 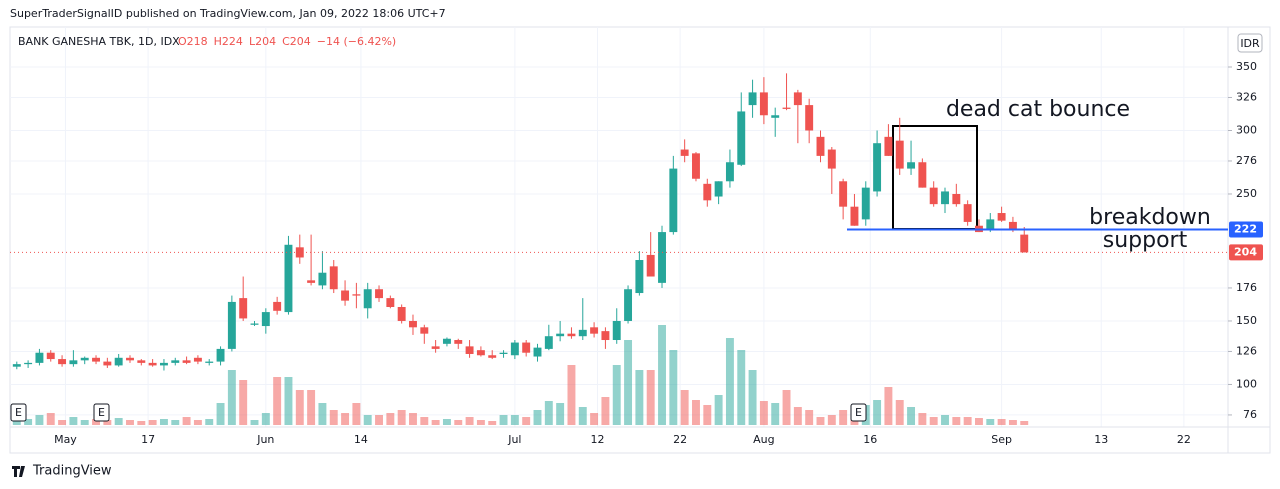 What do you see at coordinates (1246, 229) in the screenshot?
I see `price-badge` at bounding box center [1246, 229].